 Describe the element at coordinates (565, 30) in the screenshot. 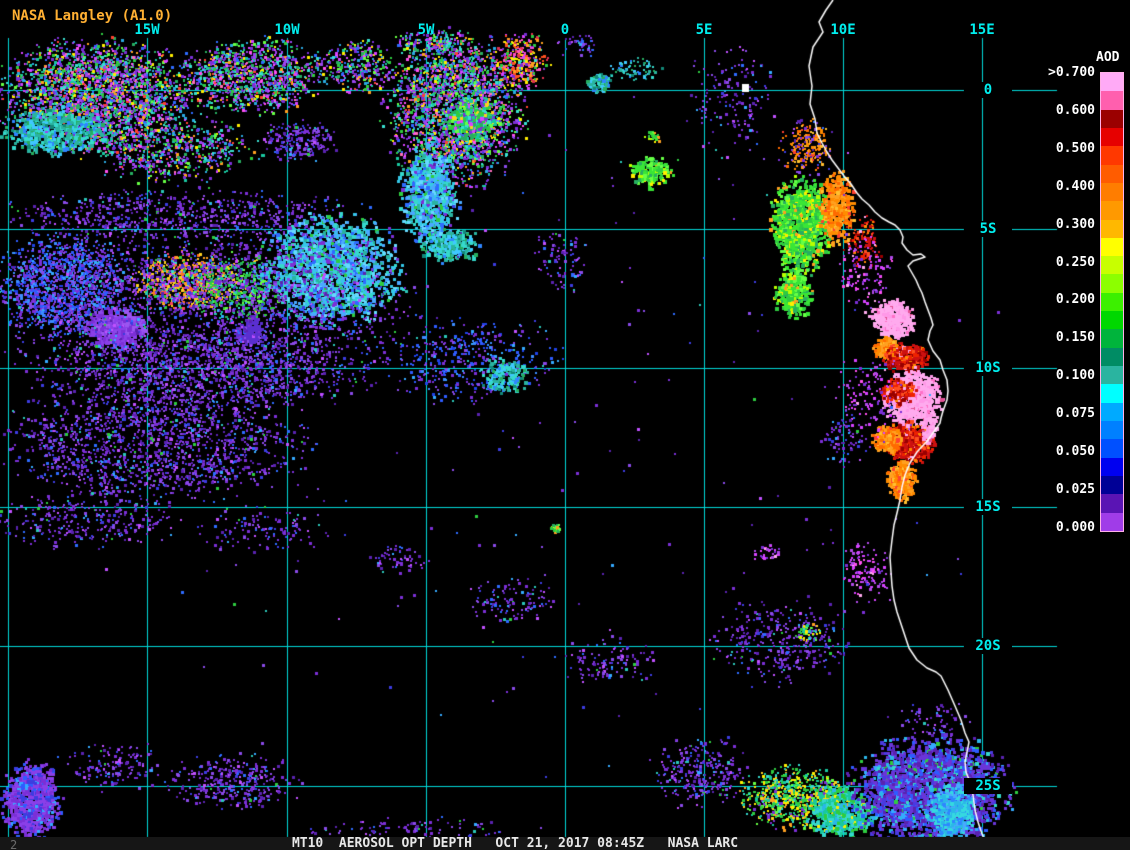

I see `lon-label-0: 0` at that location.